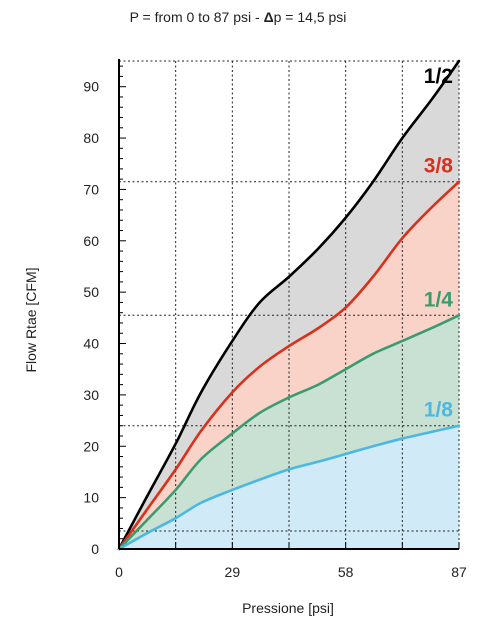  Describe the element at coordinates (91, 138) in the screenshot. I see `y-tick-label: 80` at that location.